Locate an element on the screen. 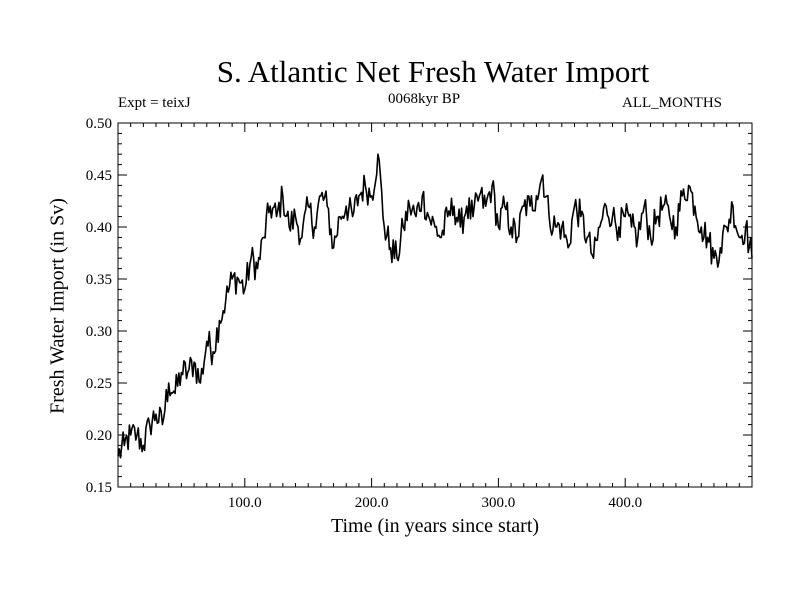 Image resolution: width=800 pixels, height=600 pixels. chart-title: S. Atlantic Net Fresh Water Import is located at coordinates (433, 71).